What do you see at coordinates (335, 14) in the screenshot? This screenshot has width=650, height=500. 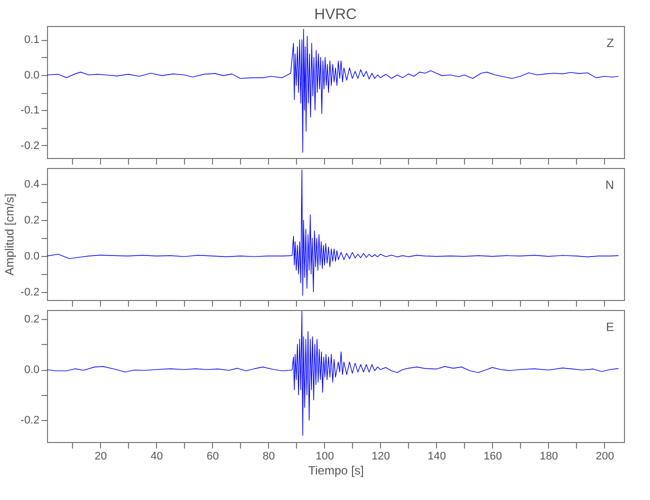 I see `chart-title: HVRC` at bounding box center [335, 14].